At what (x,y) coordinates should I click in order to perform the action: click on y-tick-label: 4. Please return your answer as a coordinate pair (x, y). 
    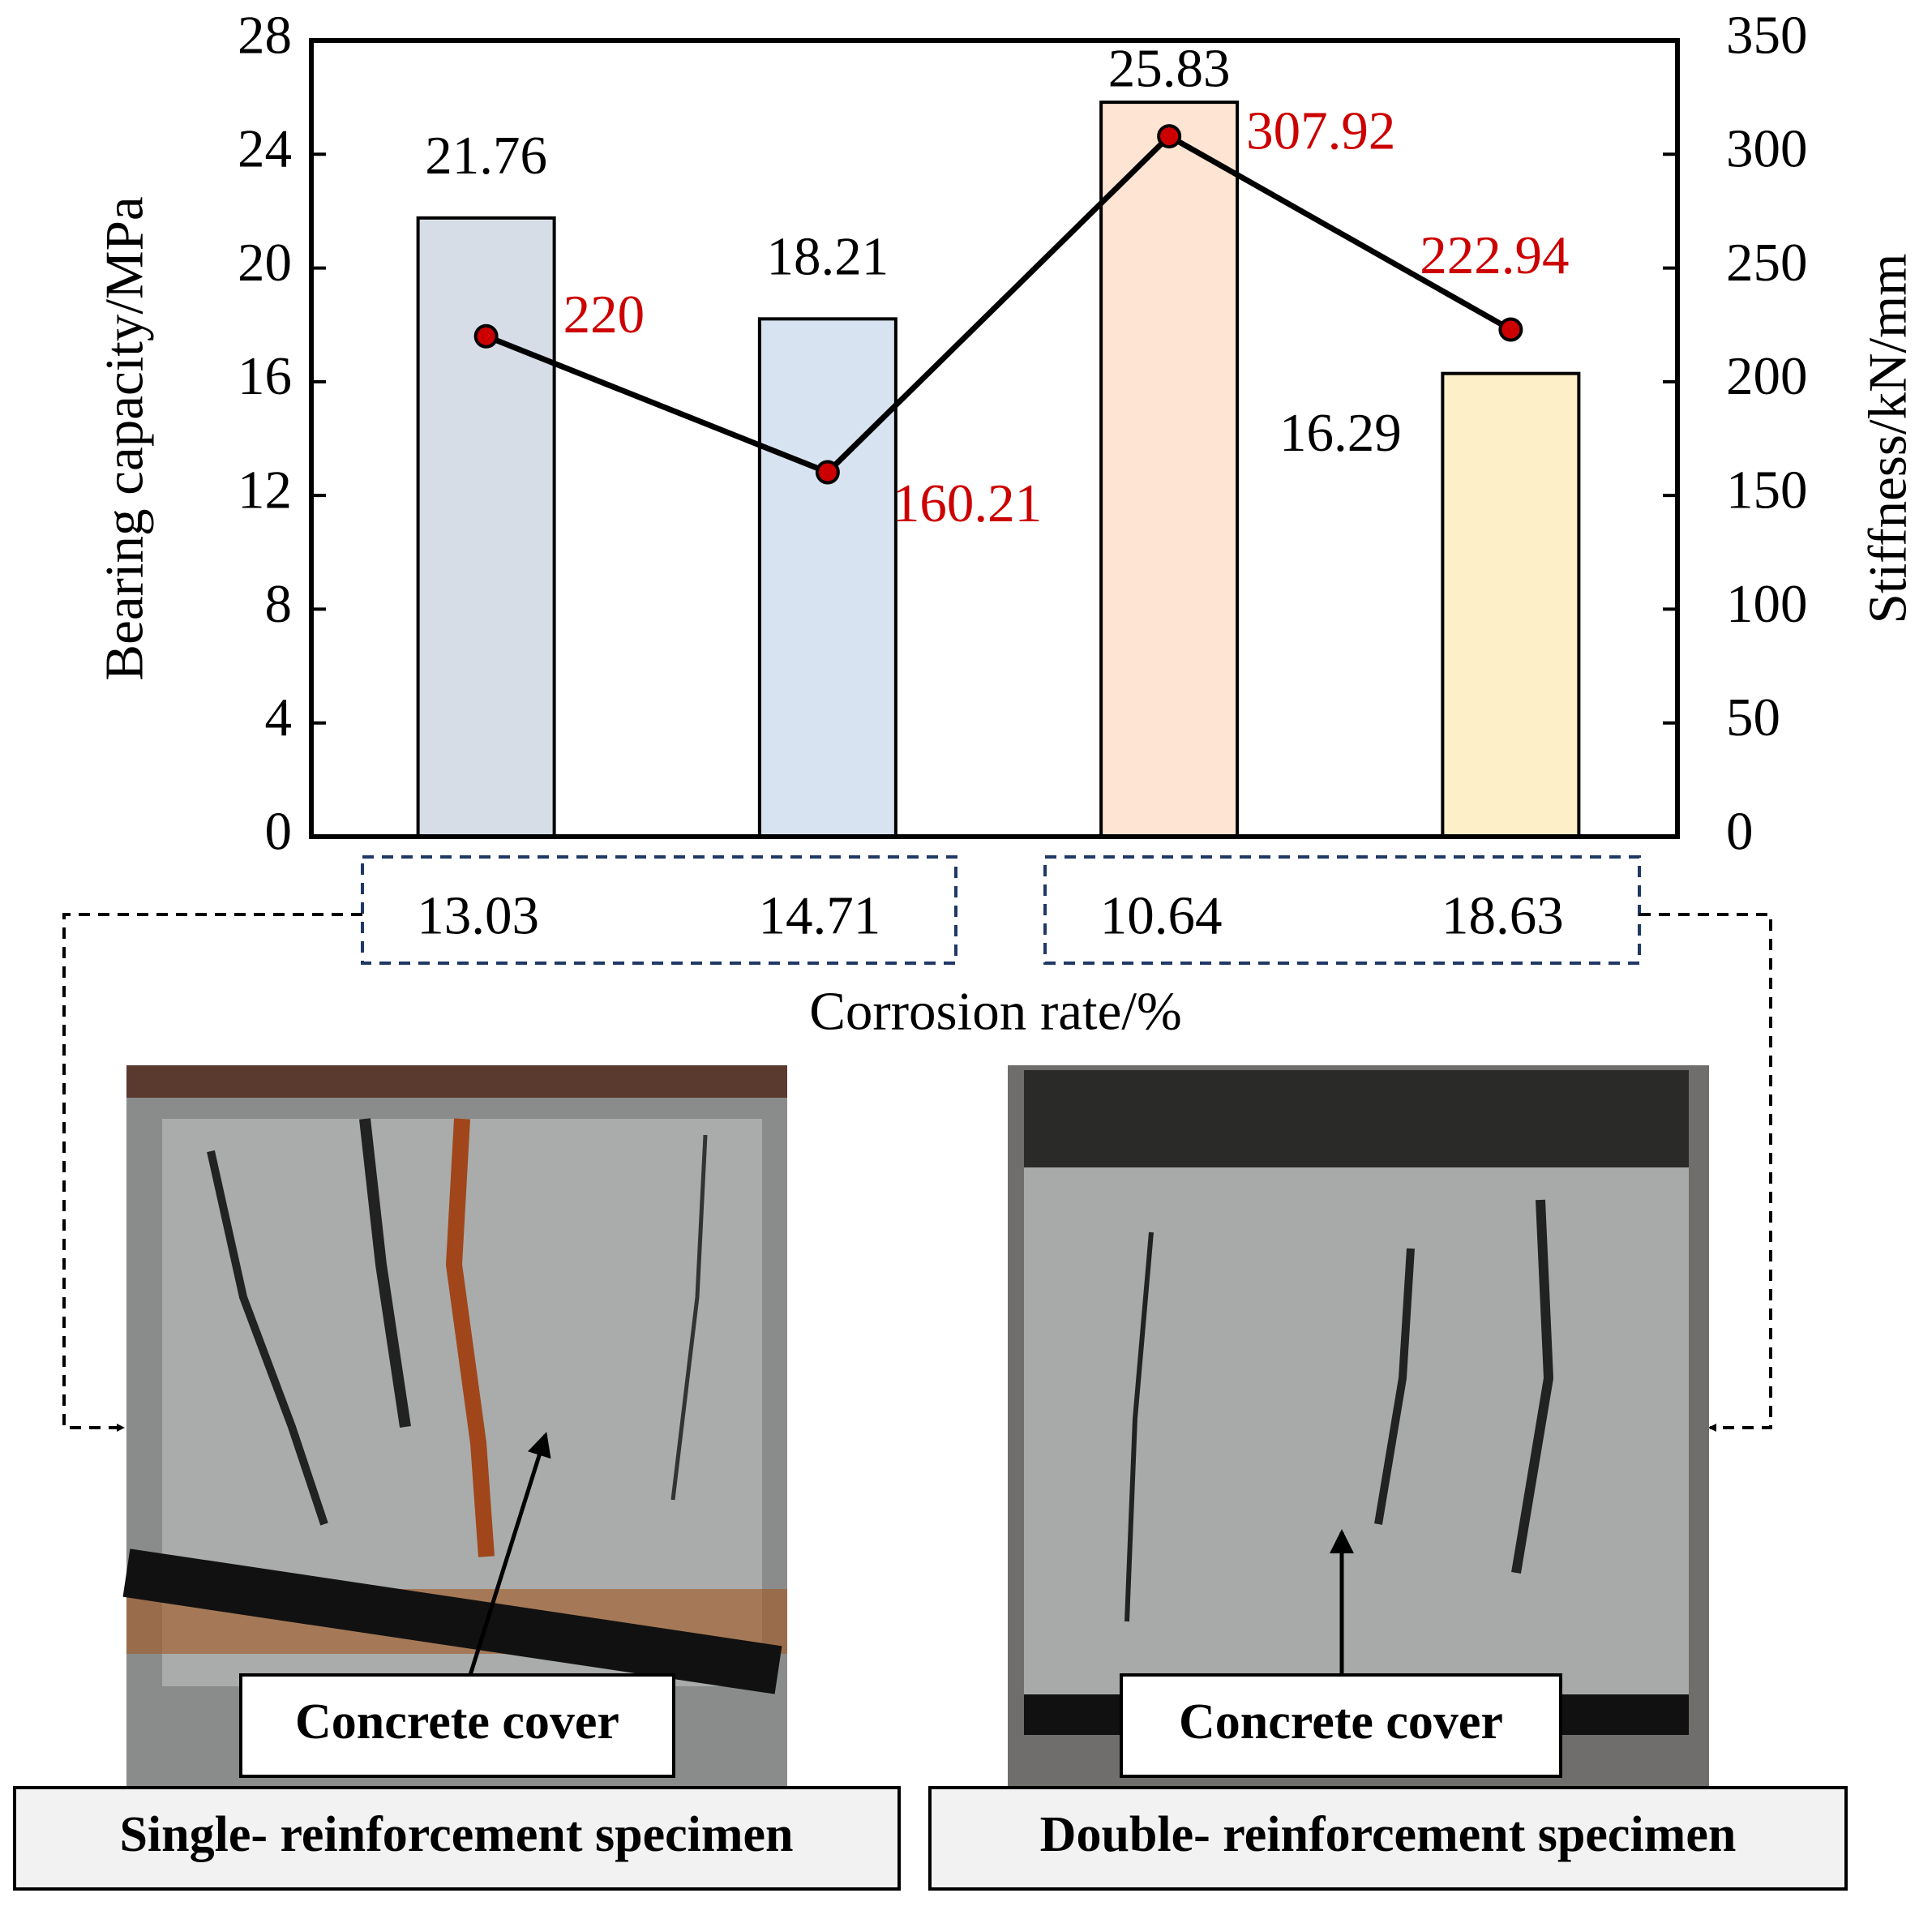
    Looking at the image, I should click on (279, 717).